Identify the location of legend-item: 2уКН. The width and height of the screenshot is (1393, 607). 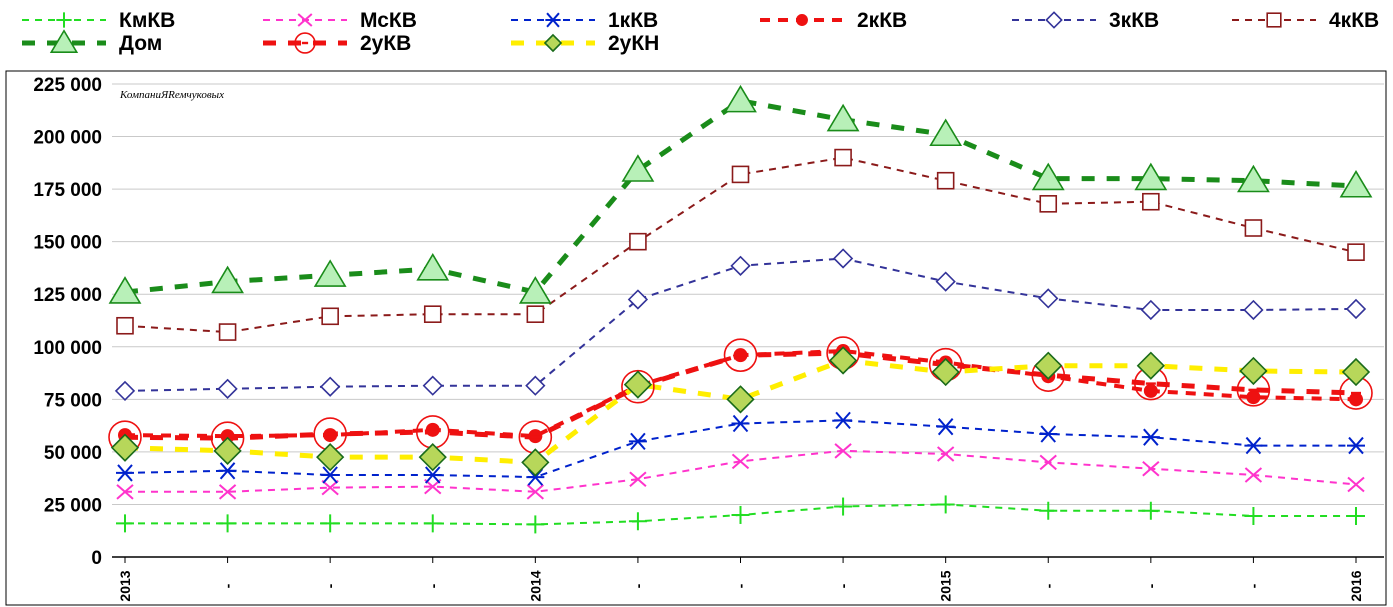
(585, 43).